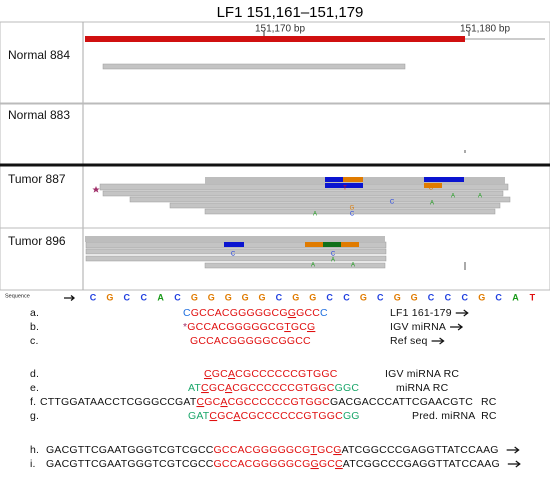 The width and height of the screenshot is (550, 479). Describe the element at coordinates (409, 341) in the screenshot. I see `row-note: Ref seq` at that location.